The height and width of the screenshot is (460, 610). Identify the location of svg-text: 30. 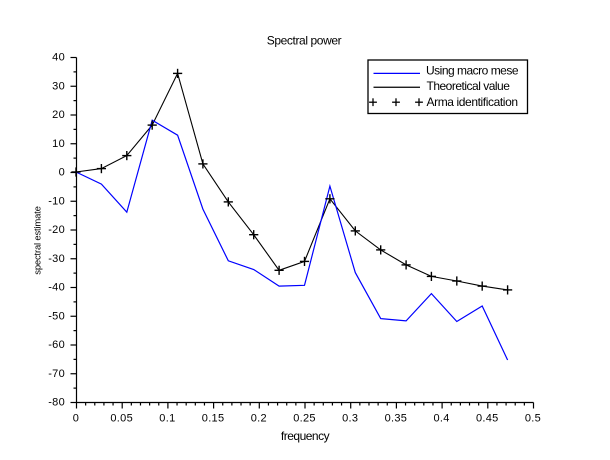
(58, 86).